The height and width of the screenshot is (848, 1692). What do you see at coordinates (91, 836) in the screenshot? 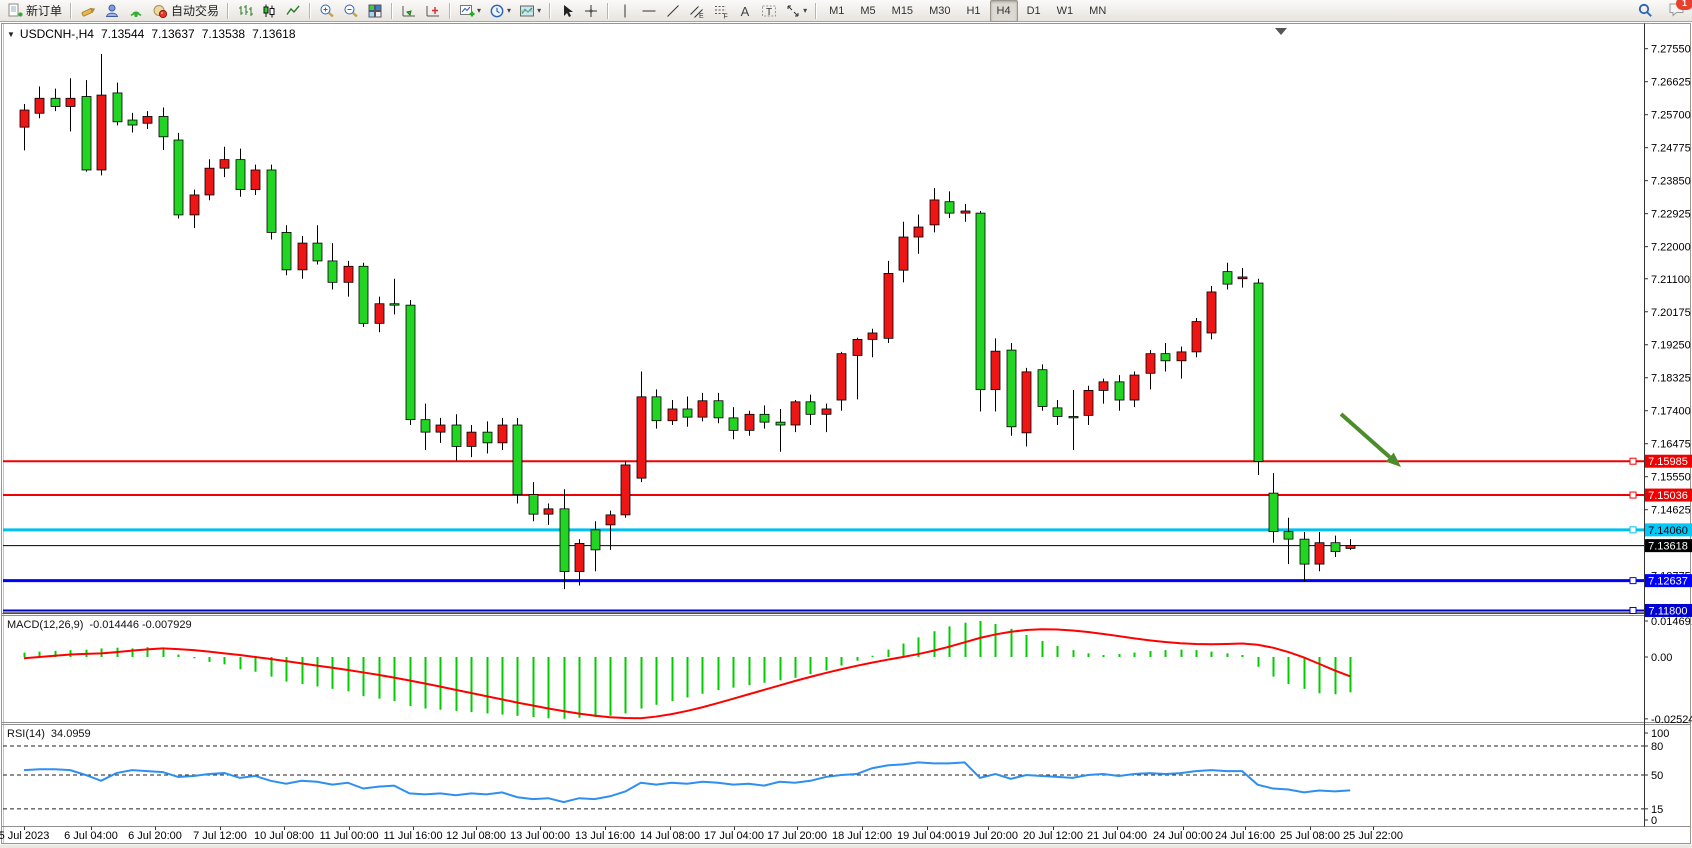
I see `svg-text: 6 Jul 04:00` at bounding box center [91, 836].